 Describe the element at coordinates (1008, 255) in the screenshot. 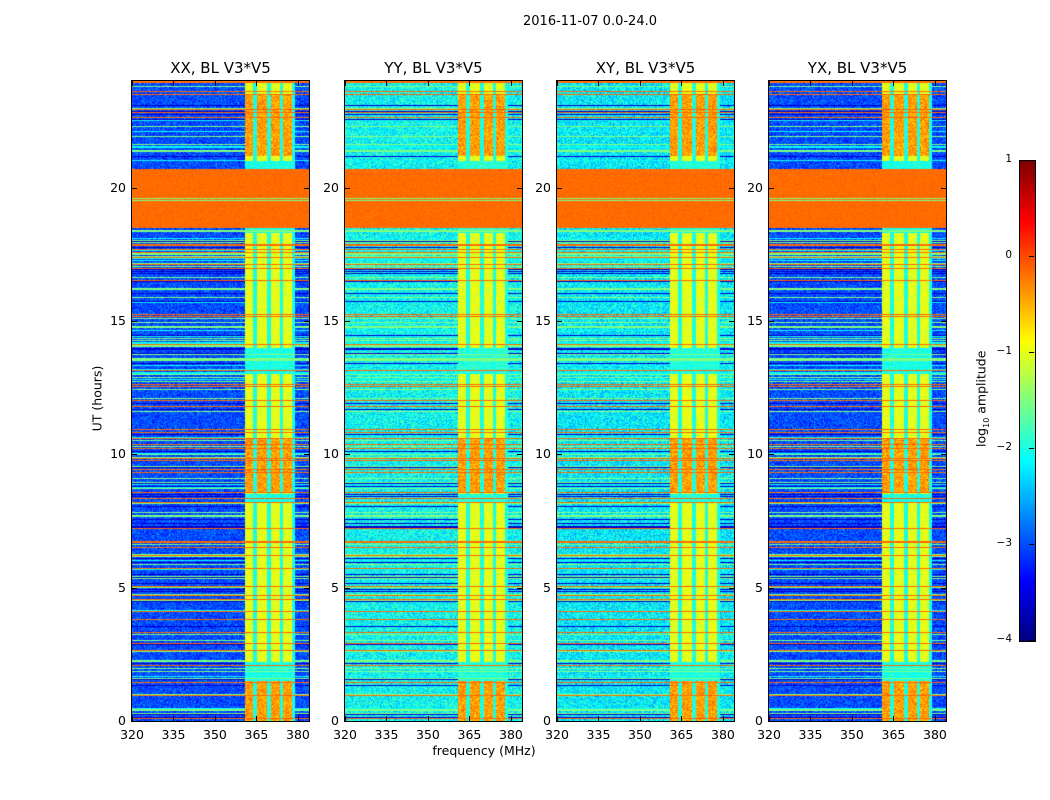

I see `colorbar-tick-label: 0` at that location.